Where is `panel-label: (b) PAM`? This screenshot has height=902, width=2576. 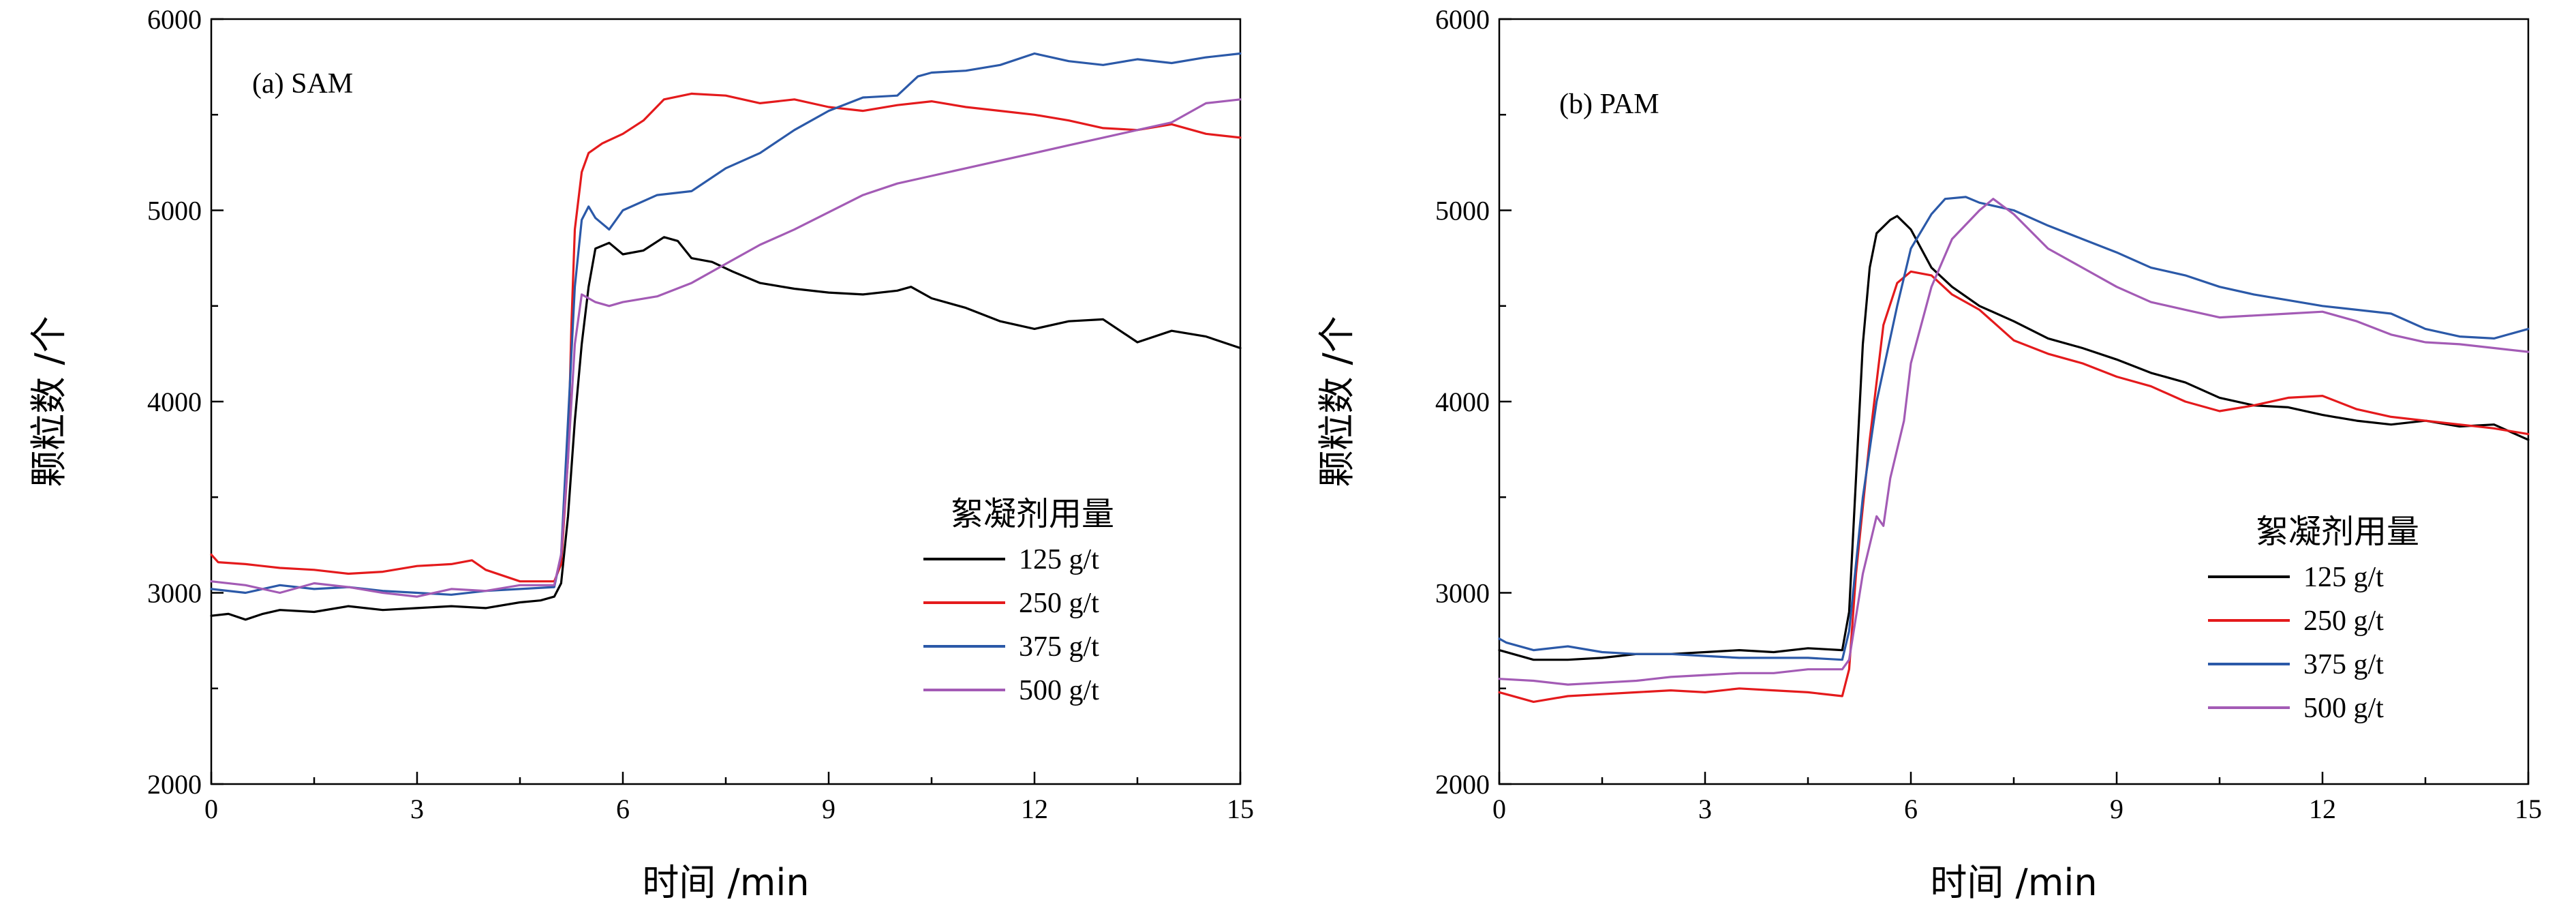 panel-label: (b) PAM is located at coordinates (1609, 105).